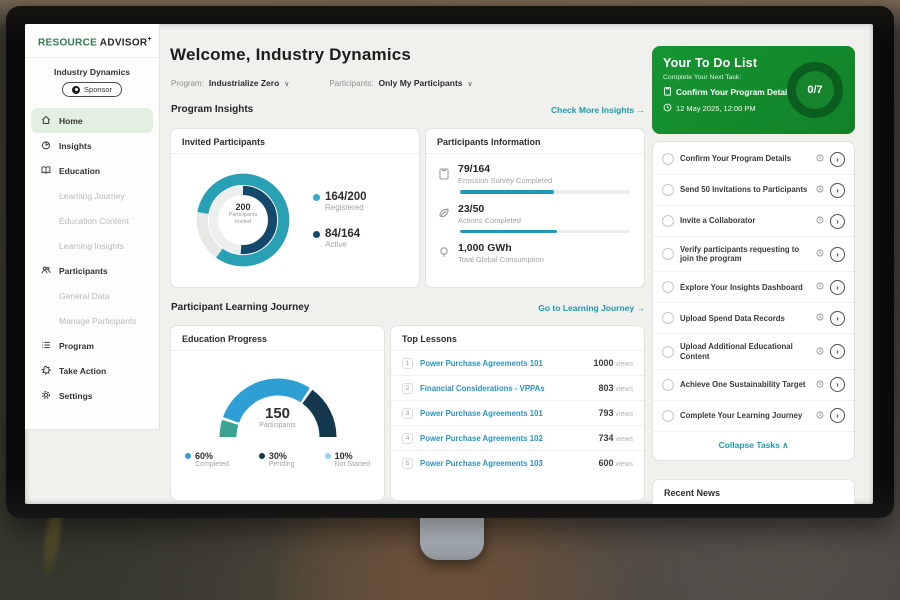  Describe the element at coordinates (753, 108) in the screenshot. I see `todo-datetime: 12 May 2025, 12:00 PM` at that location.